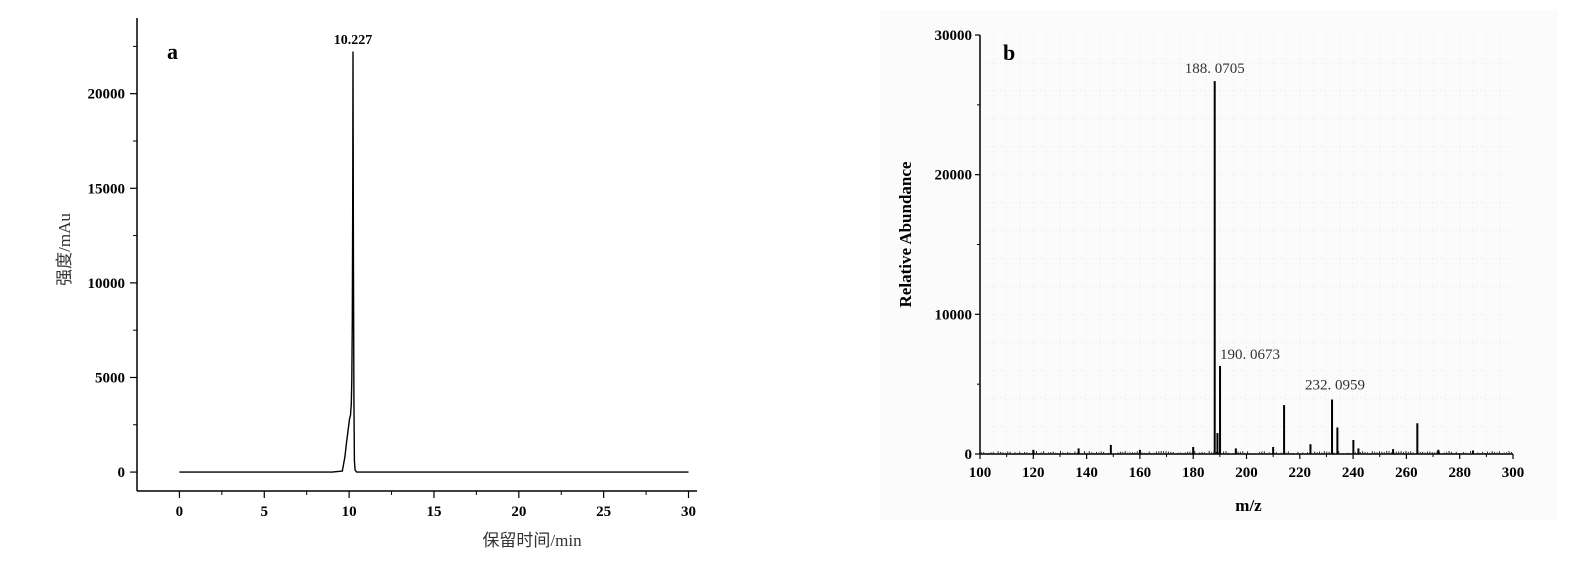 The height and width of the screenshot is (565, 1577). I want to click on x-tick-label-b: 140, so click(1086, 473).